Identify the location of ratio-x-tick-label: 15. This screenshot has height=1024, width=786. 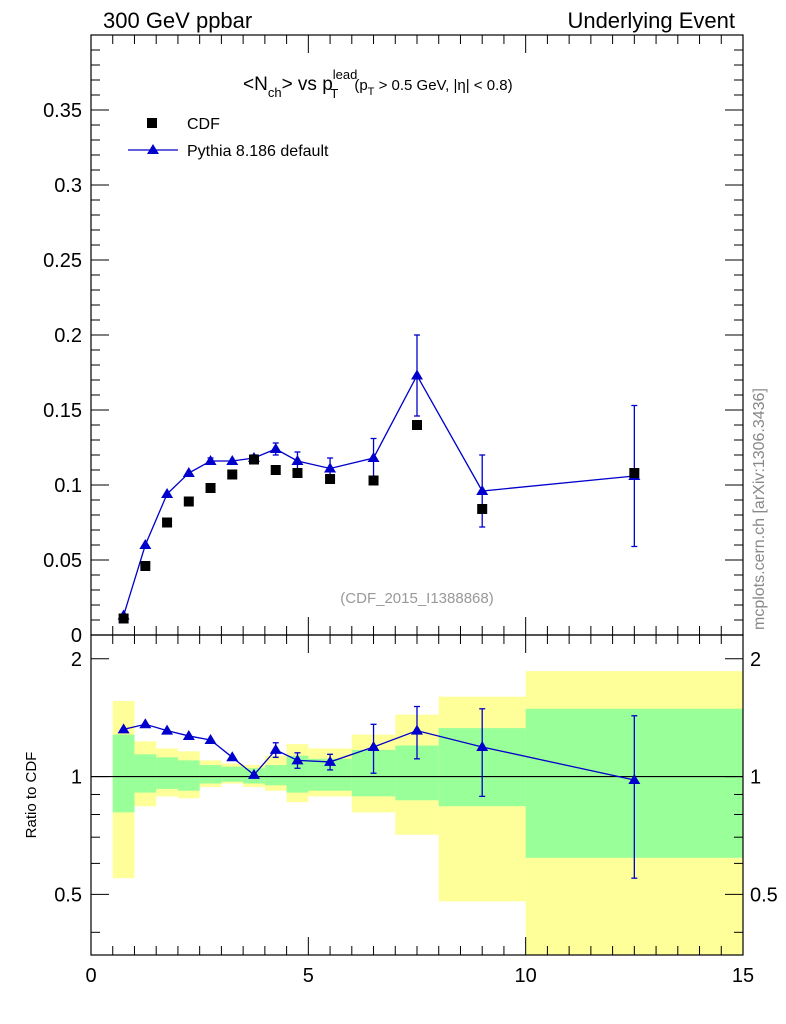
(743, 976).